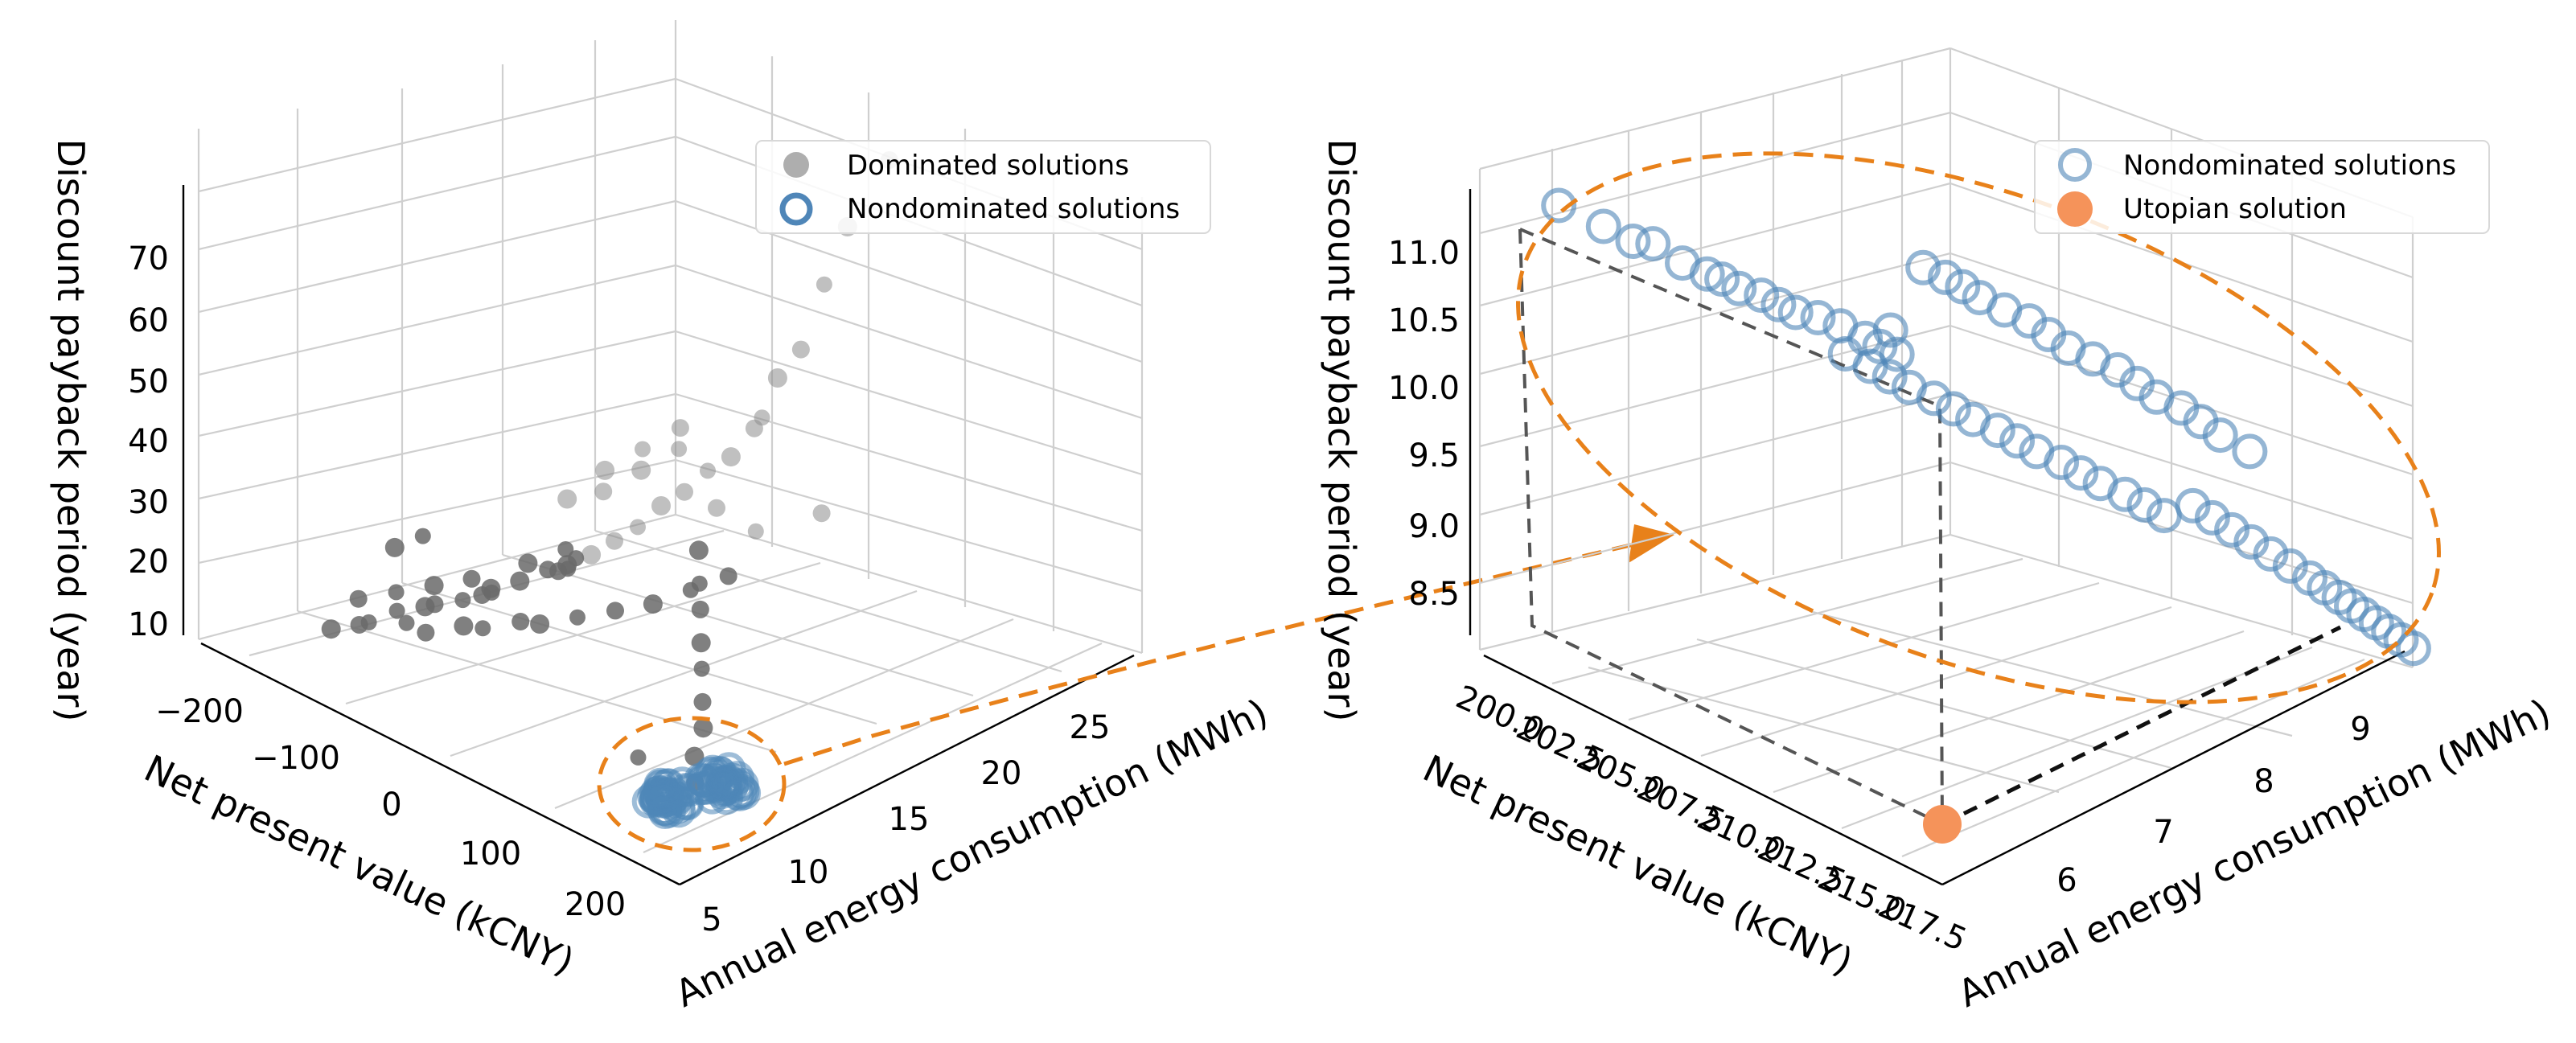  I want to click on dominated-points, so click(609, 471).